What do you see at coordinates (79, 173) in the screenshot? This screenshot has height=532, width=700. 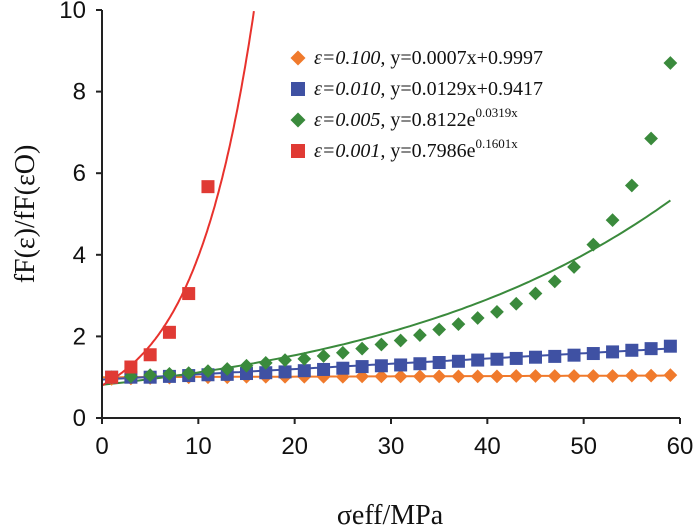 I see `y-tick-label: 6` at bounding box center [79, 173].